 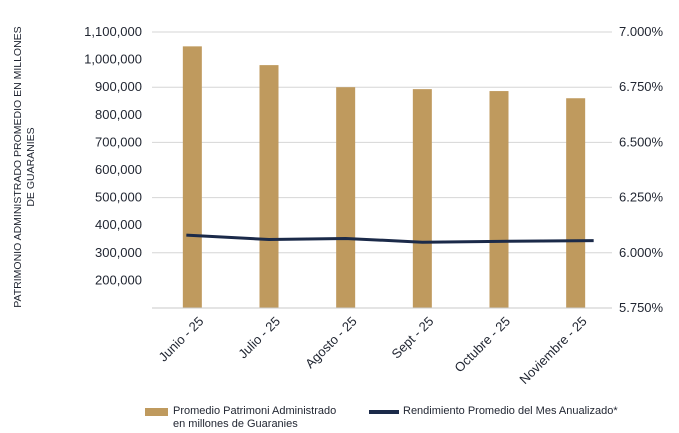 What do you see at coordinates (118, 279) in the screenshot?
I see `left-tick-label: 200,000` at bounding box center [118, 279].